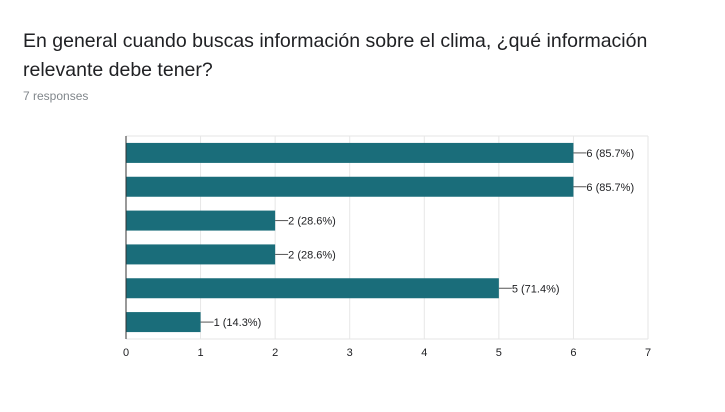  Describe the element at coordinates (499, 353) in the screenshot. I see `x-tick-label: 5` at that location.